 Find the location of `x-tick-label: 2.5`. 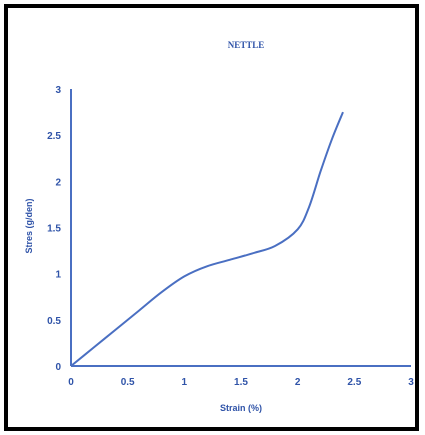

x-tick-label: 2.5 is located at coordinates (354, 382).